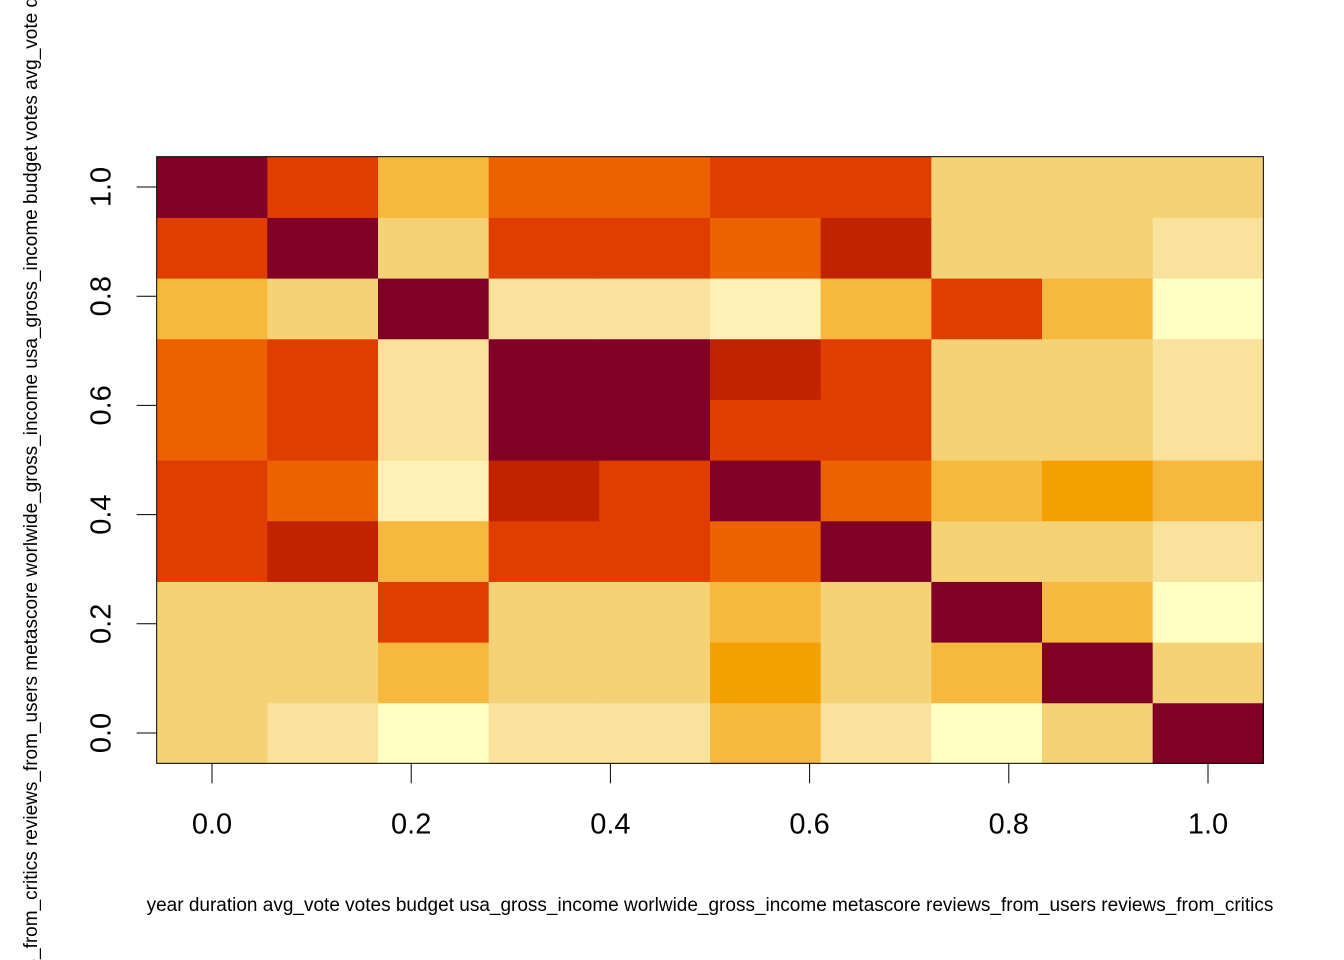 The height and width of the screenshot is (960, 1344). I want to click on x-tick-label: 0.4, so click(610, 824).